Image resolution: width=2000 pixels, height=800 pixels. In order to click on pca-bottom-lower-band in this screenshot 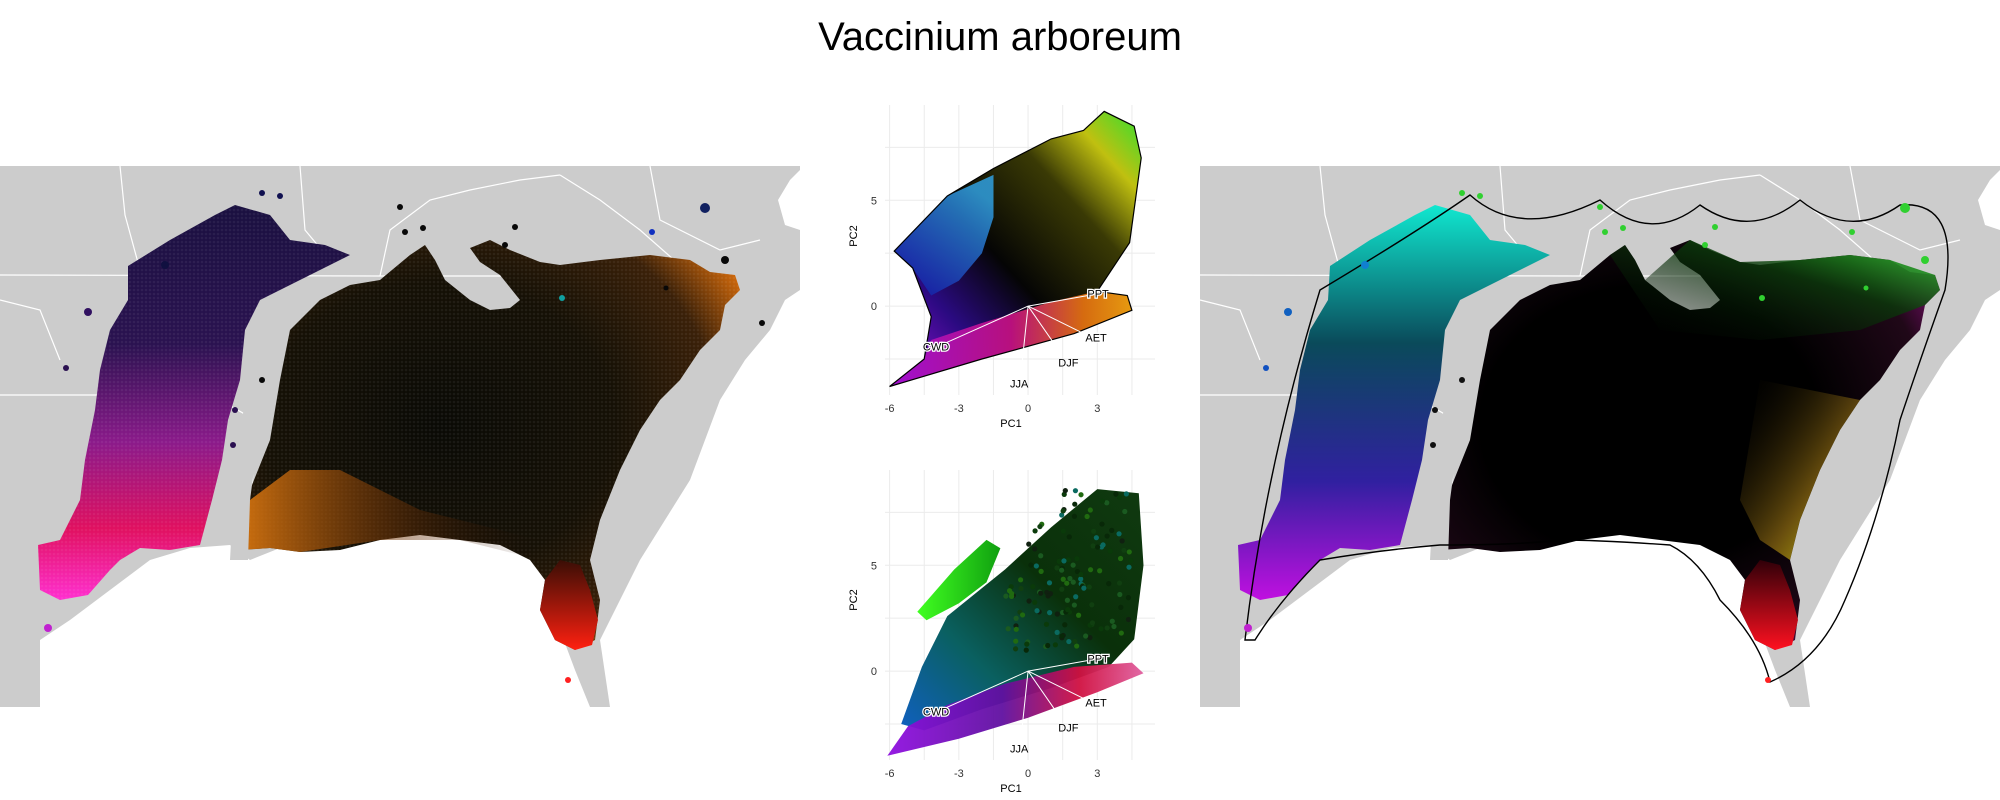, I will do `click(1015, 709)`.